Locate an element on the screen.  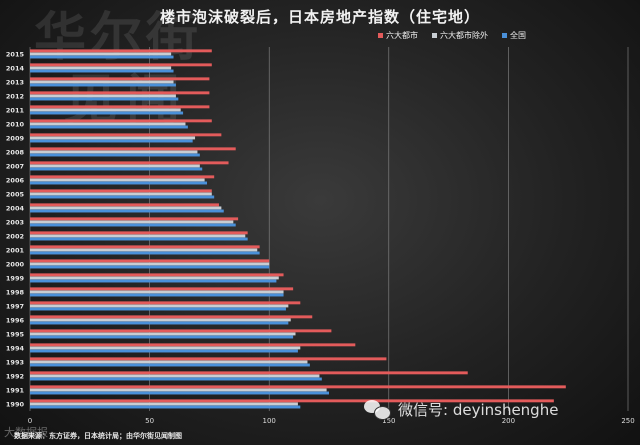
y-tick-label: 2014 is located at coordinates (15, 69).